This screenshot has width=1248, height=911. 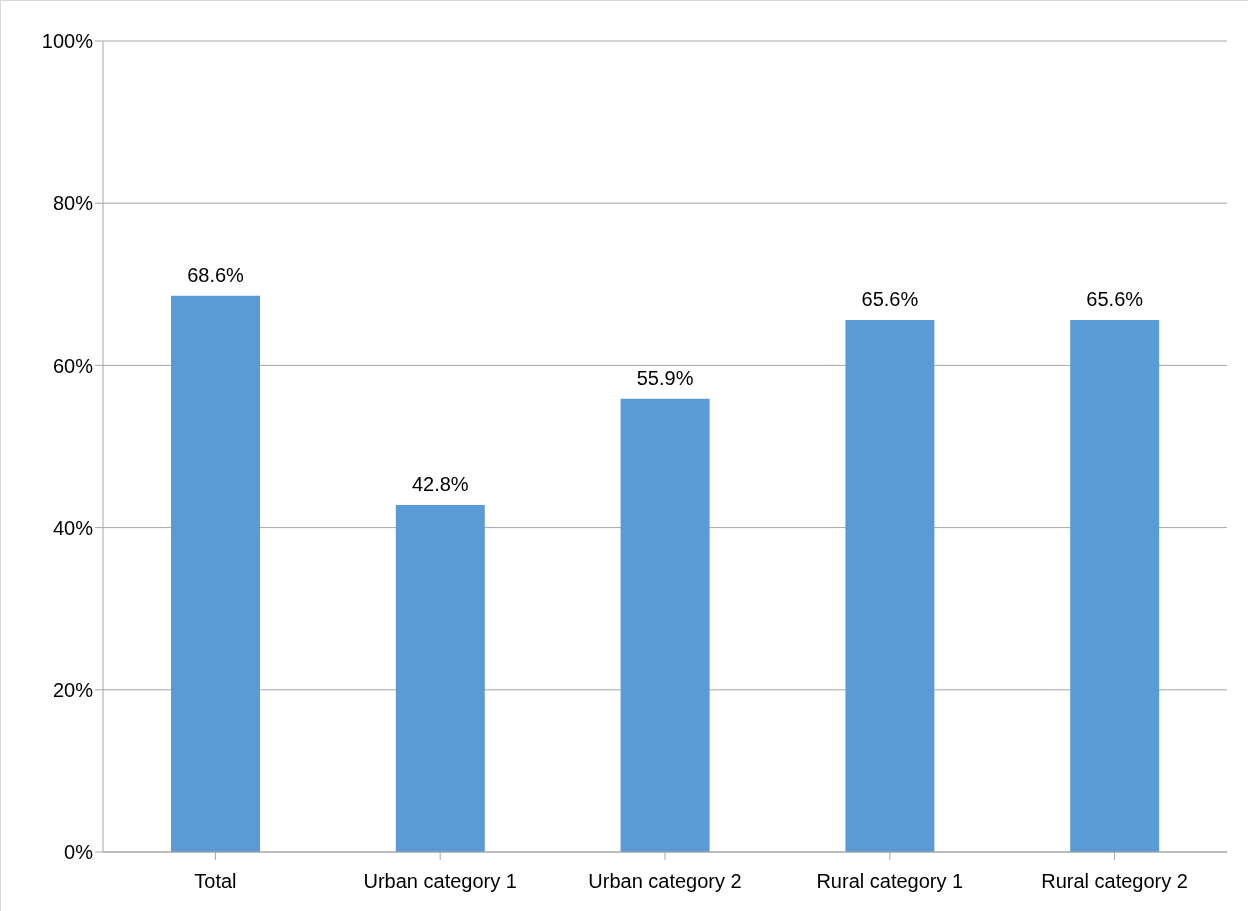 I want to click on y-tick-label: 40%, so click(x=73, y=527).